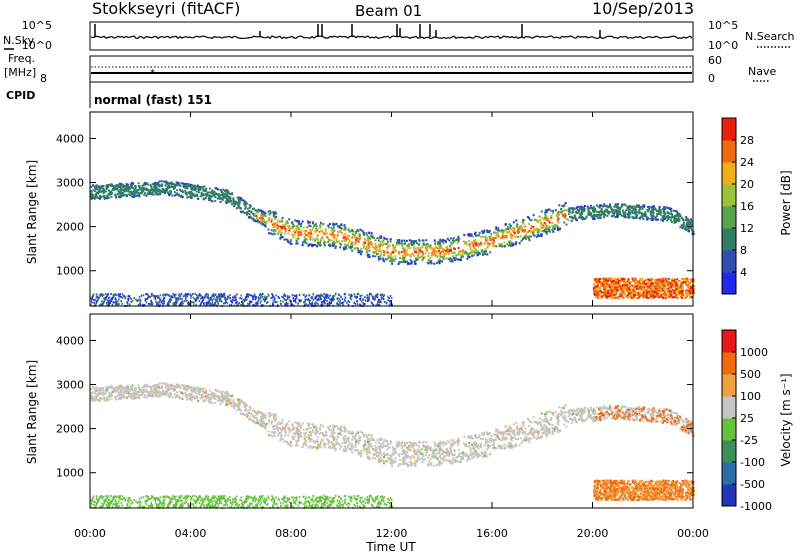 The image size is (800, 554). Describe the element at coordinates (723, 25) in the screenshot. I see `noise-right-tick-top: 10^5` at that location.